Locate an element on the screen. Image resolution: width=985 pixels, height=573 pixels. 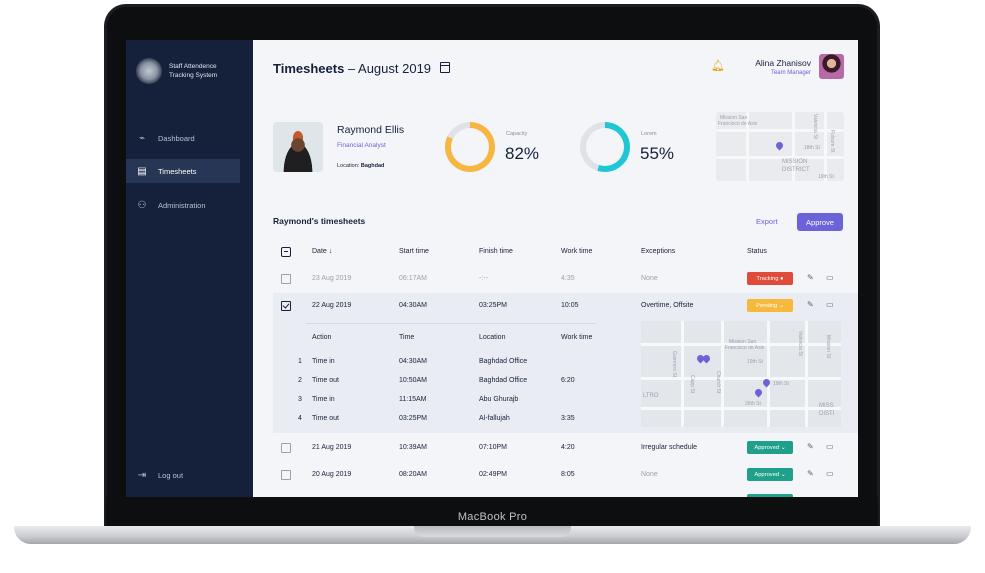
approve-button: Approve is located at coordinates (820, 222).